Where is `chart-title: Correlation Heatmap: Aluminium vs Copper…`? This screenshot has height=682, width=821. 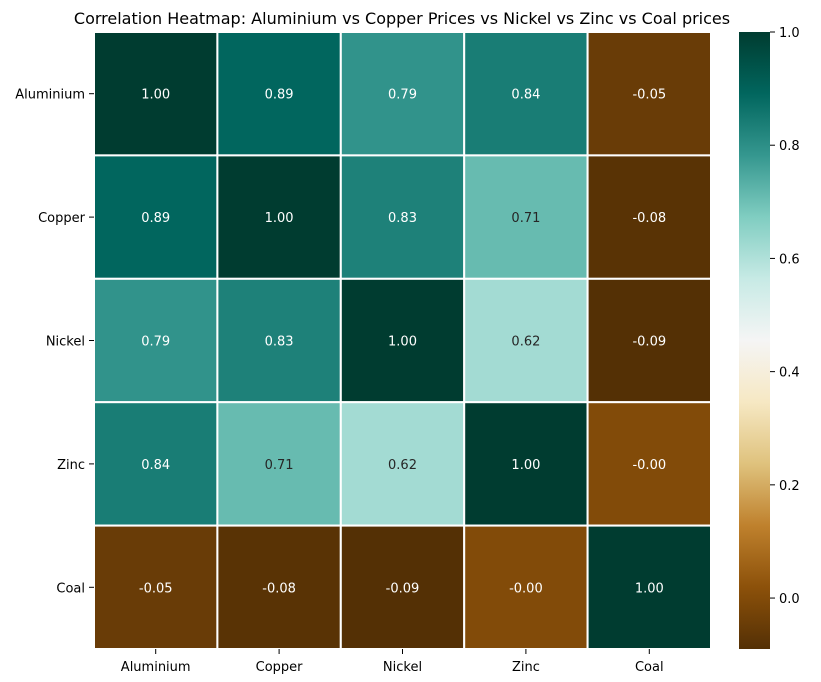
chart-title: Correlation Heatmap: Aluminium vs Copper… is located at coordinates (402, 18).